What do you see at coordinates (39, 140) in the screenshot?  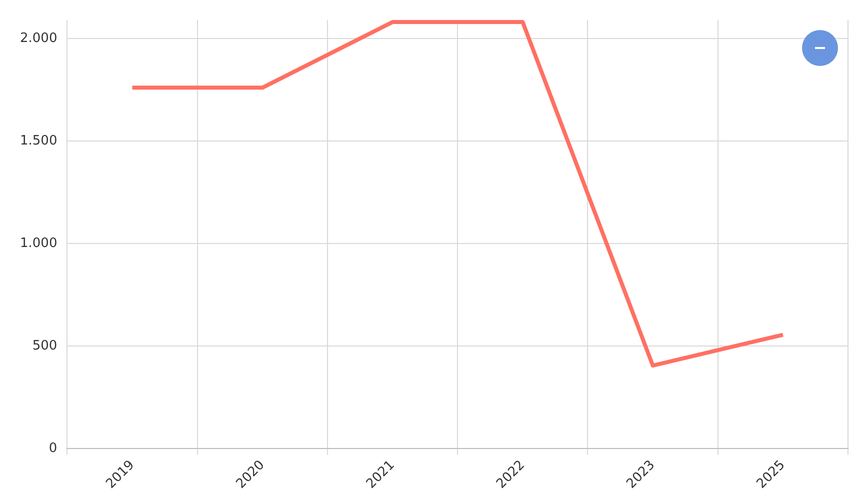 I see `y-tick-label: 1.500` at bounding box center [39, 140].